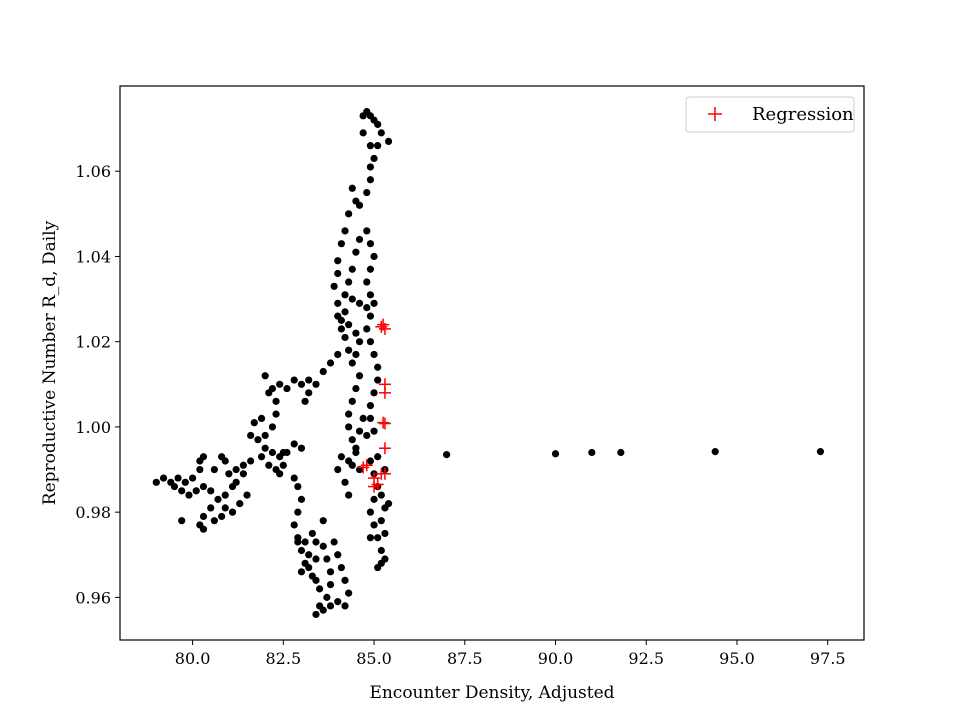 This screenshot has width=960, height=720. What do you see at coordinates (374, 658) in the screenshot?
I see `x-tick-label: 85.0` at bounding box center [374, 658].